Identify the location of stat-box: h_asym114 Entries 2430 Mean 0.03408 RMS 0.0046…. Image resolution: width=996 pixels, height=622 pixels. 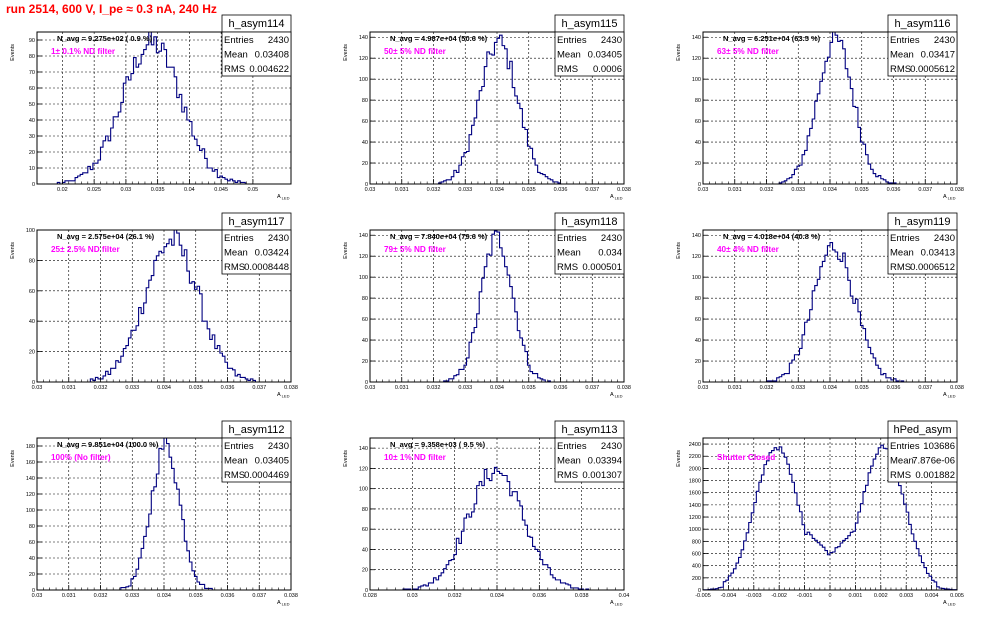
(256, 45).